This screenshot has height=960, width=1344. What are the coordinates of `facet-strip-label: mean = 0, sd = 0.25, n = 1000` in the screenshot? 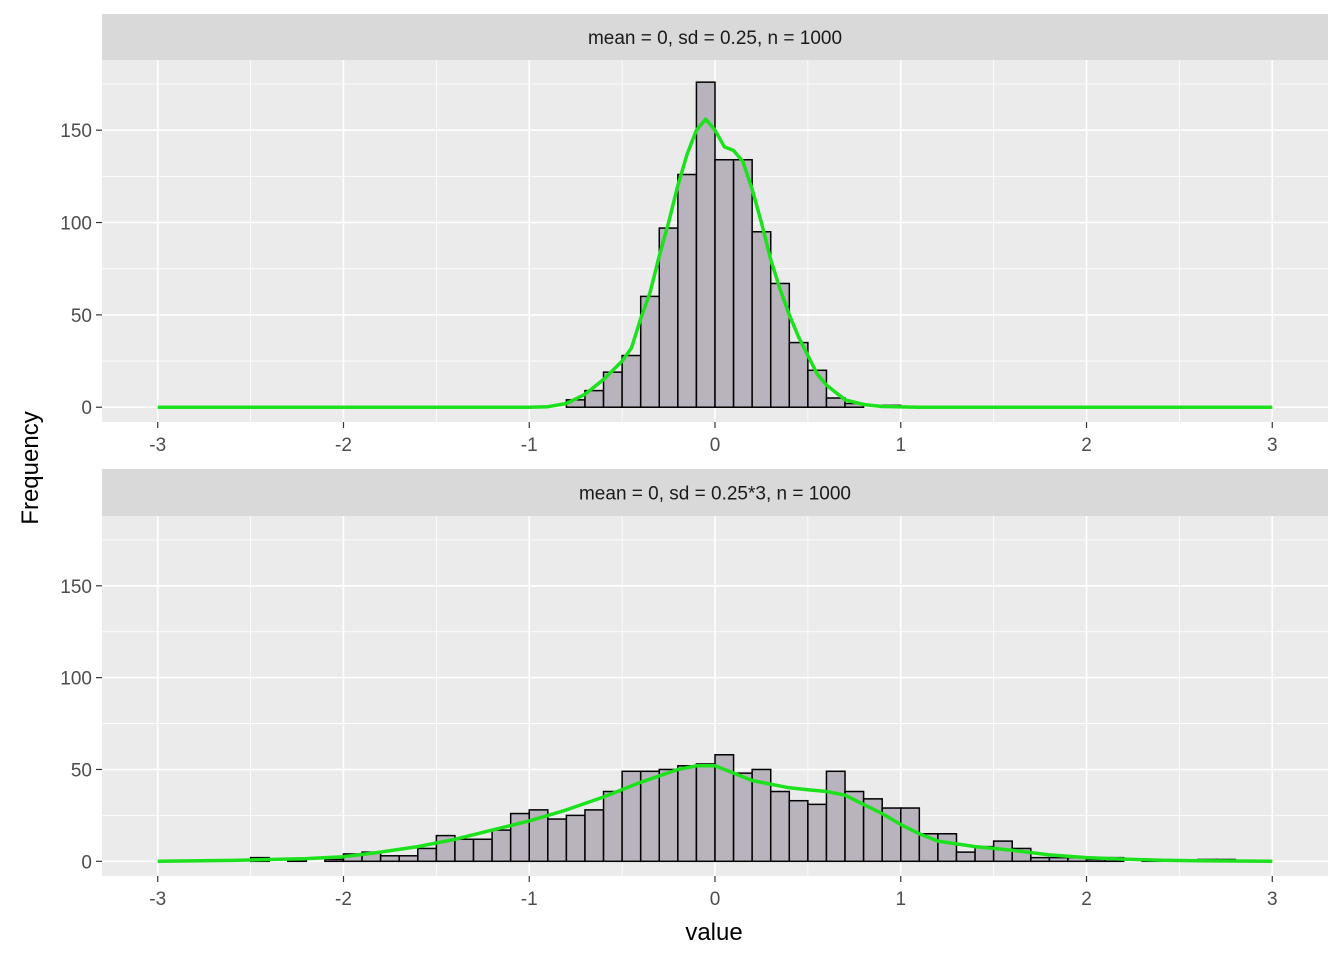 It's located at (715, 38).